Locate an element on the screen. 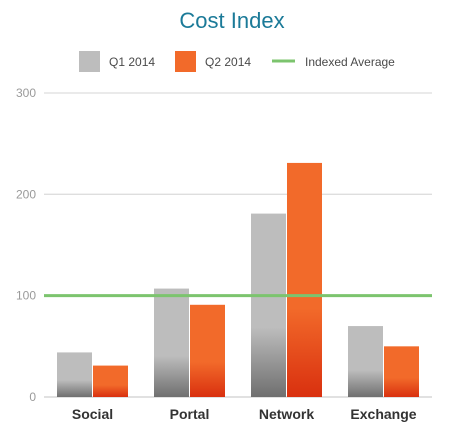 This screenshot has width=464, height=431. bar-exchange-q2 is located at coordinates (401, 371).